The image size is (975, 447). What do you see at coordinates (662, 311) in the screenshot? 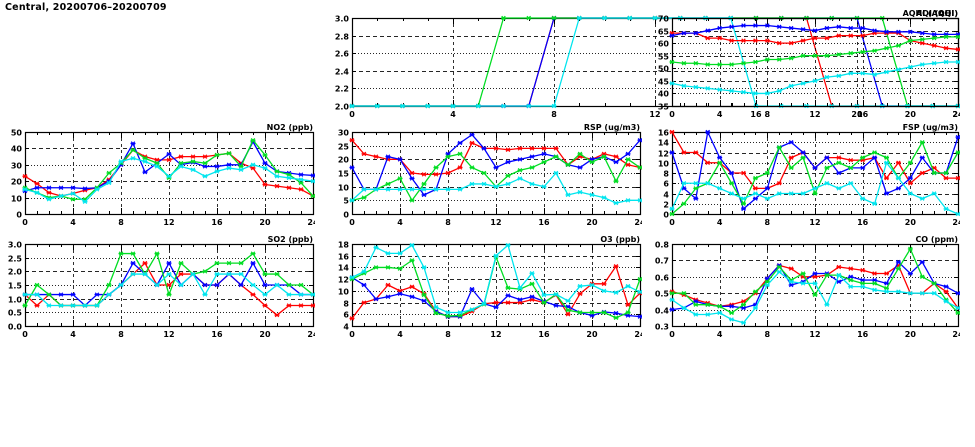
I see `y-tick-label: 0.4` at bounding box center [662, 311].